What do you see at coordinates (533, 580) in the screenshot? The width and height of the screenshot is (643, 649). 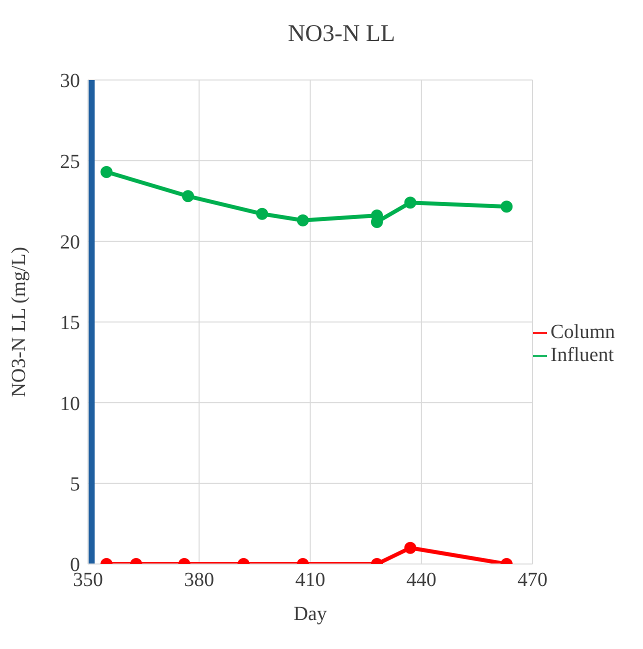 I see `x-tick-label: 470` at bounding box center [533, 580].